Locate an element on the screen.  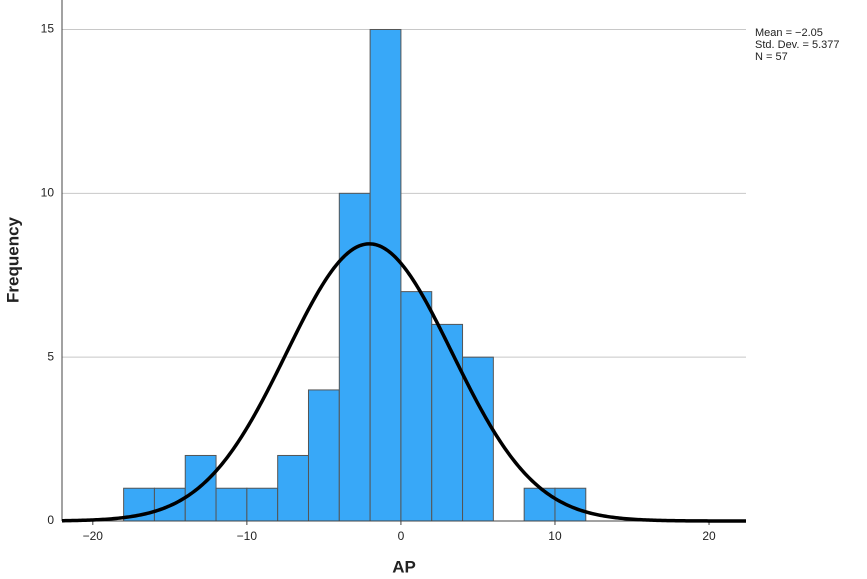
stat-label: Std. Dev. = 5.377 is located at coordinates (797, 45).